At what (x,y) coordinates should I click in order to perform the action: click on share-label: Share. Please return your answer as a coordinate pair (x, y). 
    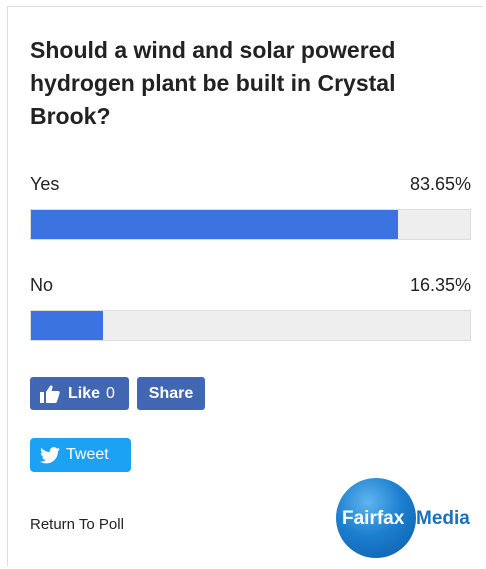
    Looking at the image, I should click on (171, 393).